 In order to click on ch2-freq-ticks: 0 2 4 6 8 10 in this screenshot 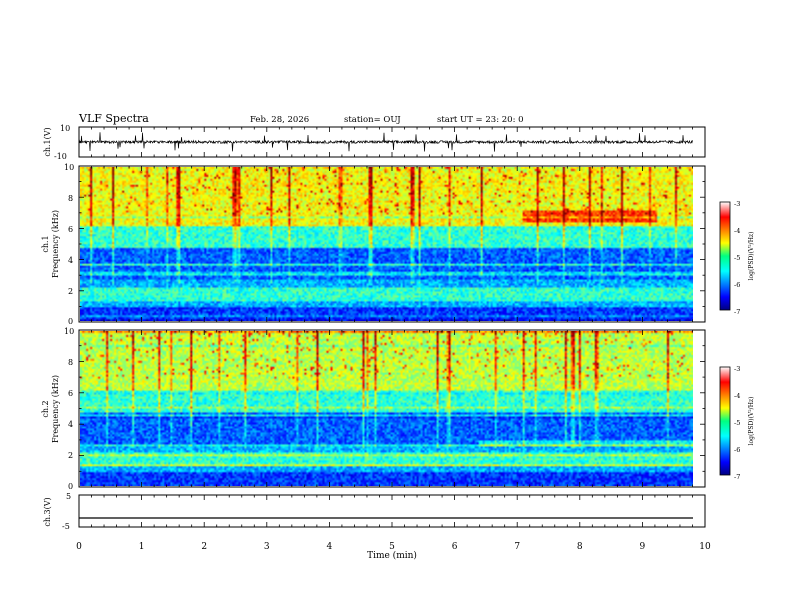, I will do `click(69, 409)`.